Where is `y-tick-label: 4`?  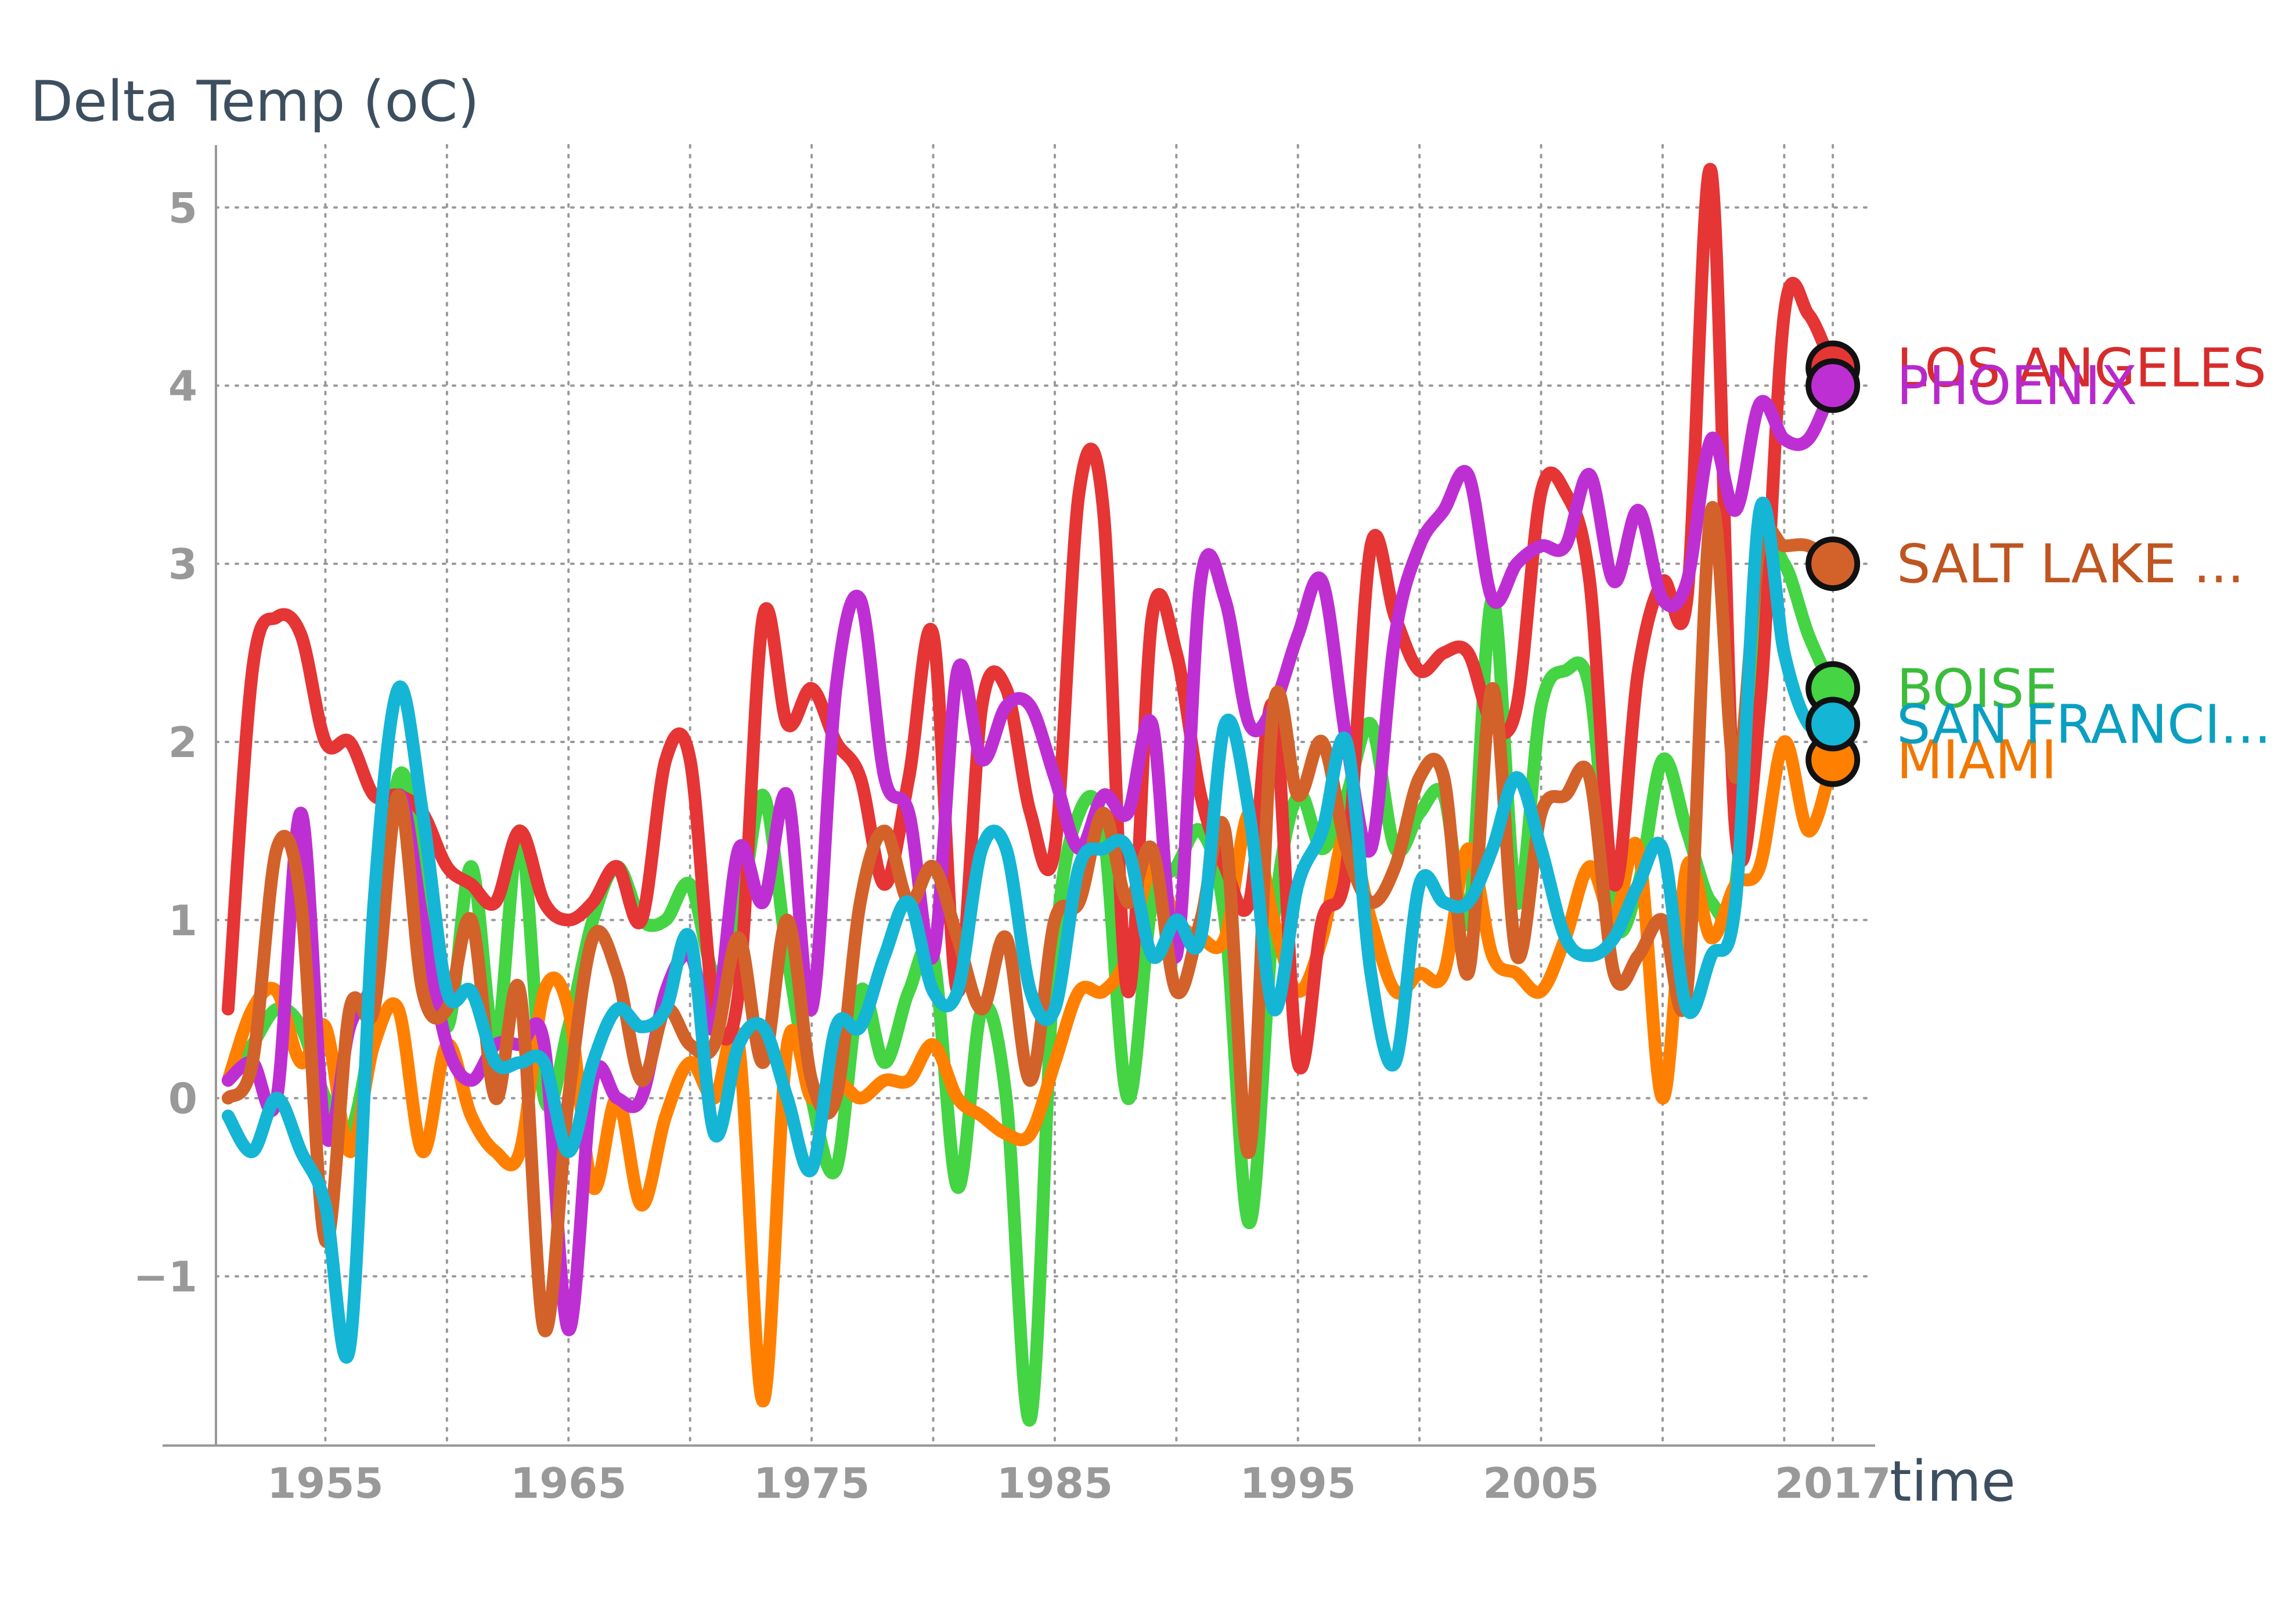
y-tick-label: 4 is located at coordinates (182, 386).